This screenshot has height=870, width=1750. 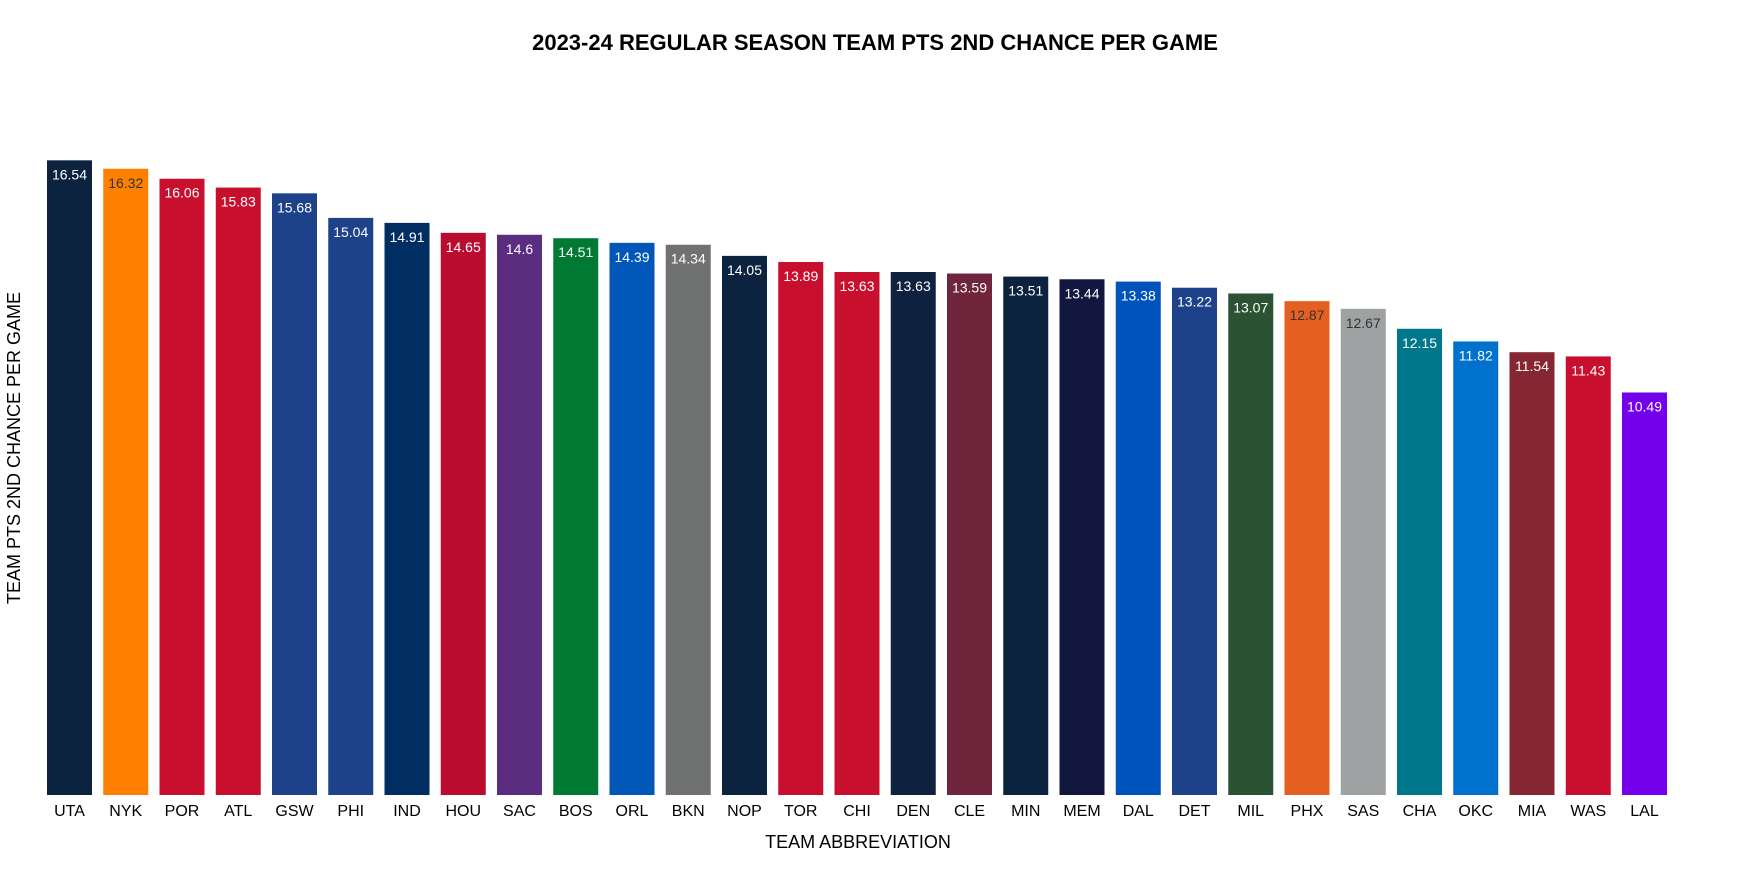 I want to click on data-label-bkn: 14.34, so click(x=688, y=259).